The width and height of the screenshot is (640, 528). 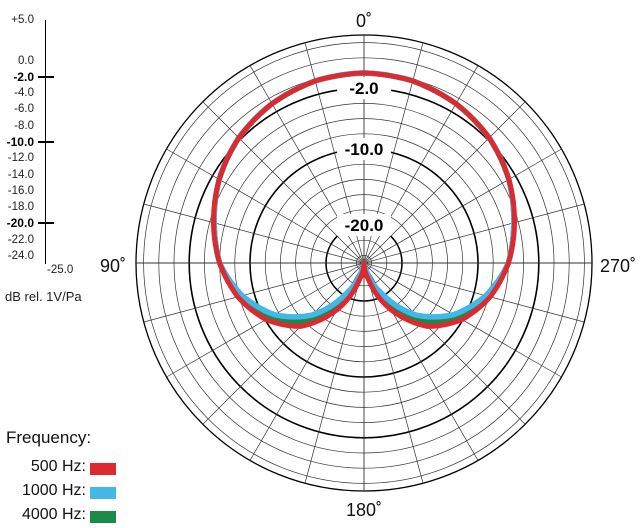 What do you see at coordinates (20, 255) in the screenshot?
I see `db-scale-tick: -24.0` at bounding box center [20, 255].